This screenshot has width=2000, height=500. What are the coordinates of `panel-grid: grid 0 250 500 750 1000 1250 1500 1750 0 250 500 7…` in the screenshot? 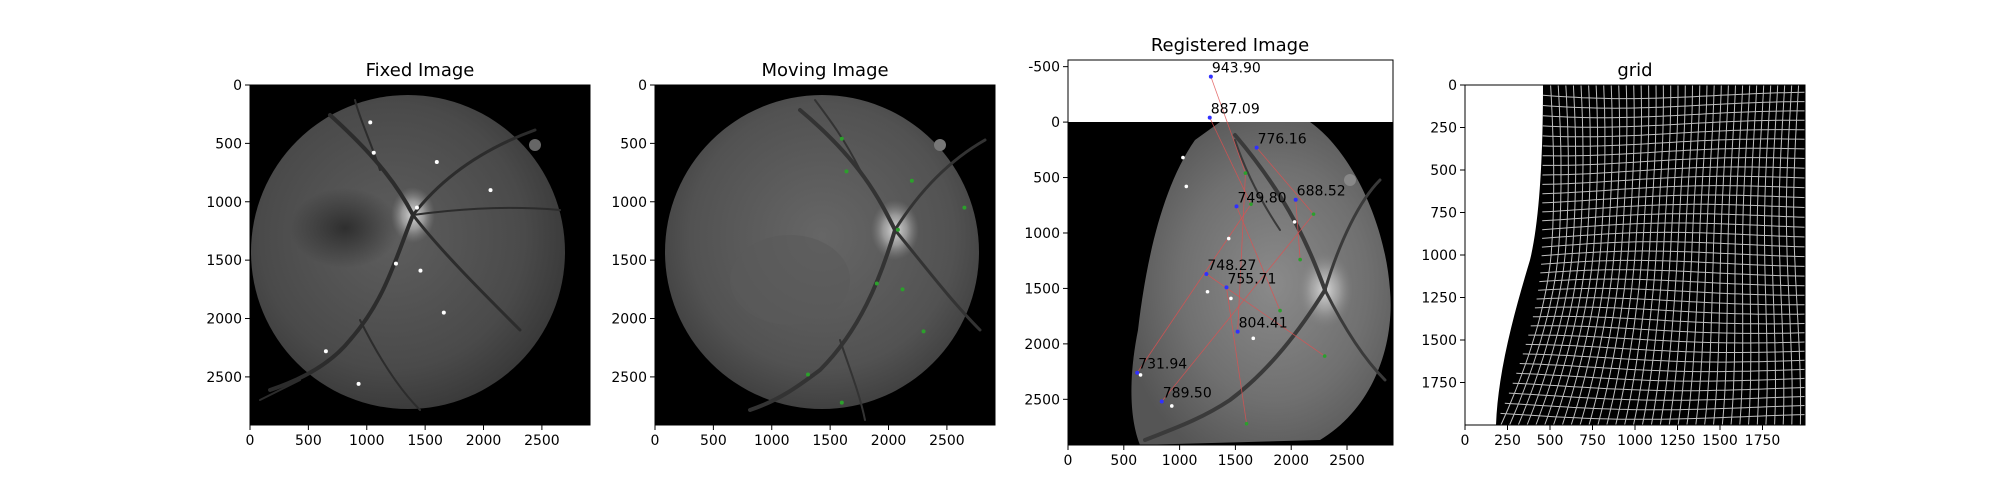 It's located at (1613, 254).